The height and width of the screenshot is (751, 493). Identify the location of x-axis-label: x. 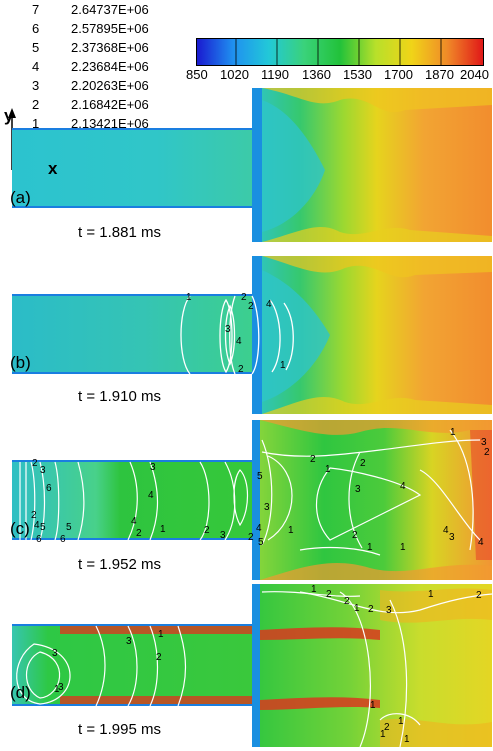
(53, 168).